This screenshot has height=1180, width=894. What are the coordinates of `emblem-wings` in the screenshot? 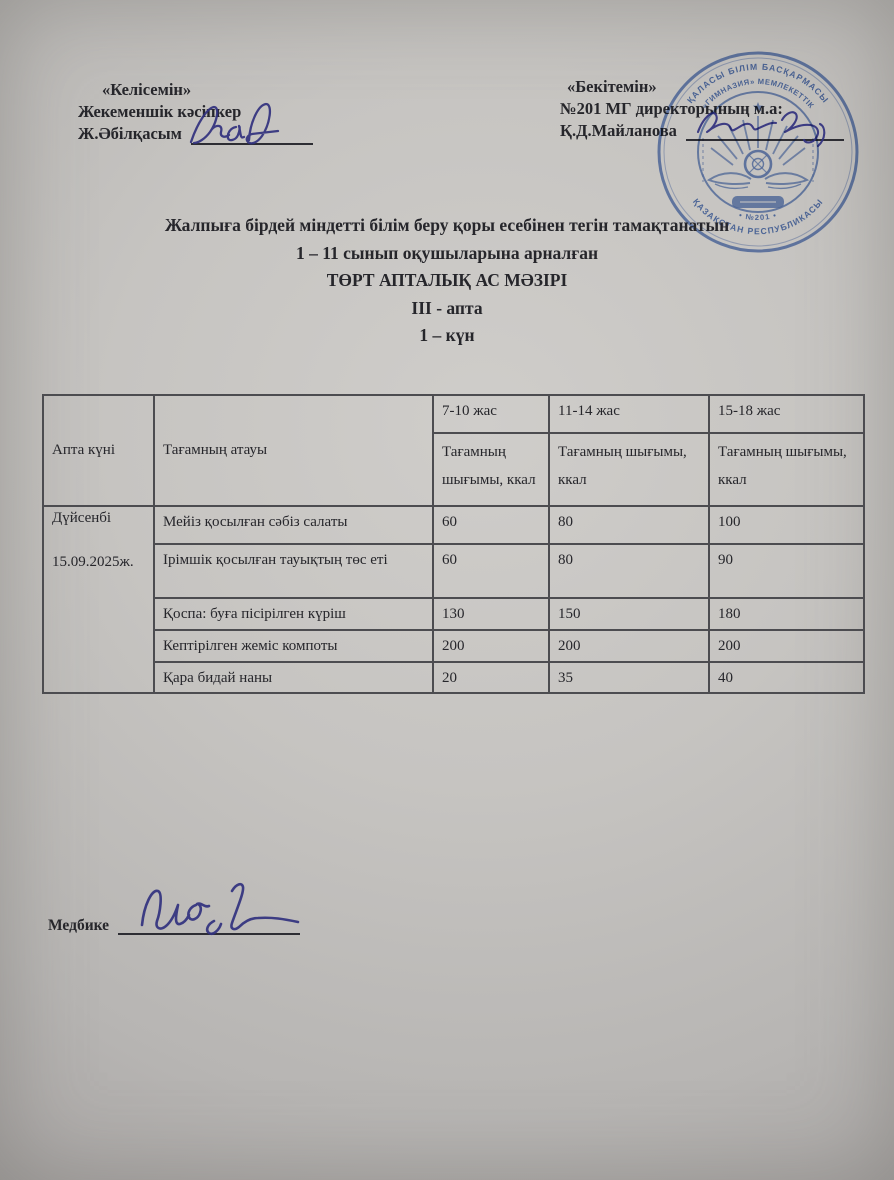 It's located at (758, 181).